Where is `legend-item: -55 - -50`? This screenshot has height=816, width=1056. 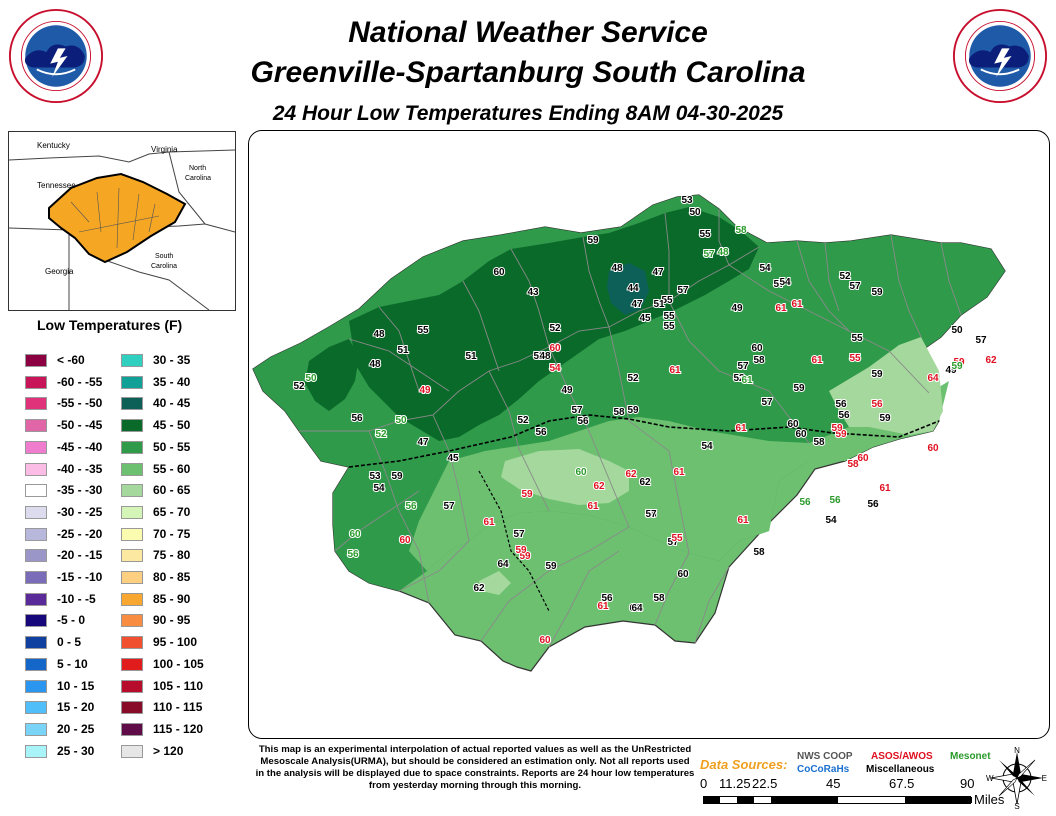
legend-item: -55 - -50 is located at coordinates (80, 404).